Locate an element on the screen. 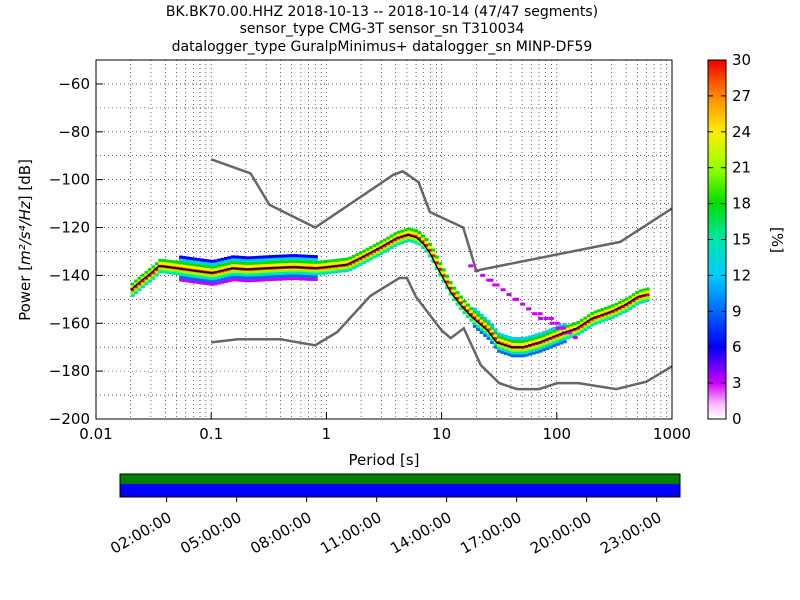  colorbar-tick-label: 30 is located at coordinates (741, 60).